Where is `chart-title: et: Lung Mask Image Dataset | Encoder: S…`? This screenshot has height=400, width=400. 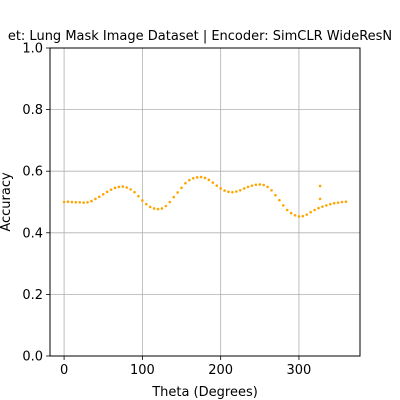 chart-title: et: Lung Mask Image Dataset | Encoder: S… is located at coordinates (200, 36).